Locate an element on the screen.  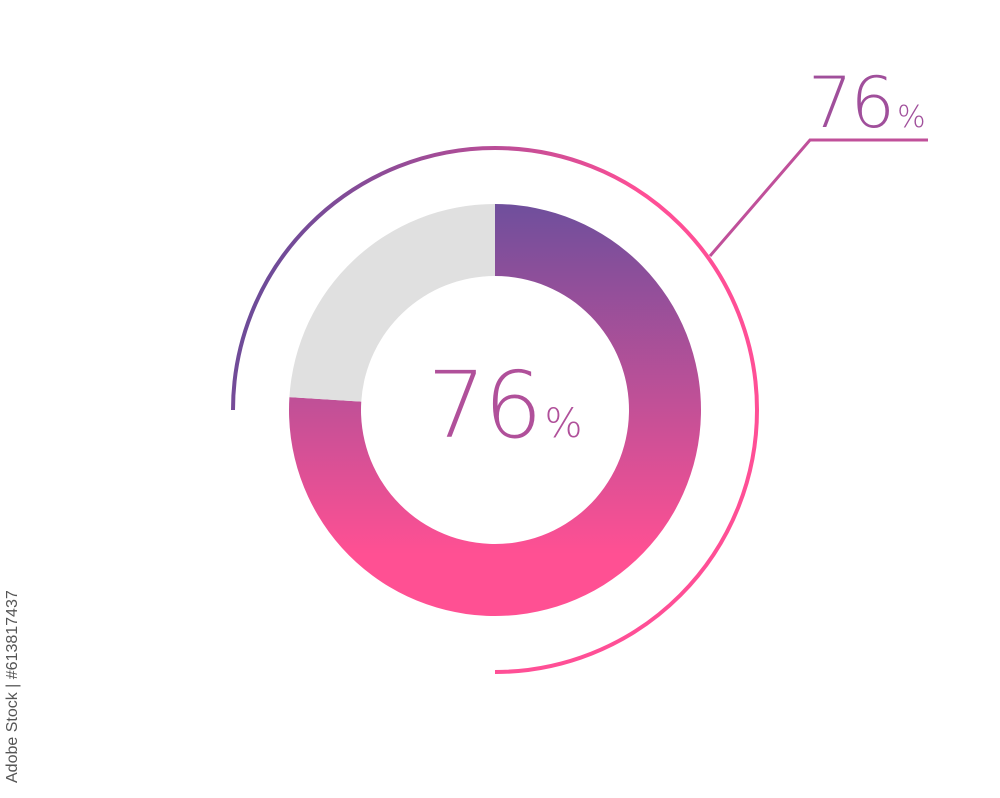
center-percent-label: 76% is located at coordinates (505, 405).